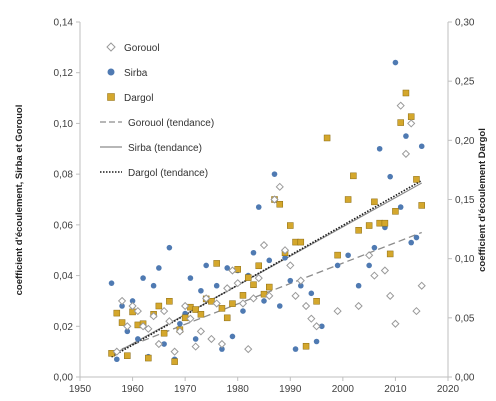 This screenshot has height=401, width=496. Describe the element at coordinates (185, 389) in the screenshot. I see `x-tick-label: 1970` at that location.